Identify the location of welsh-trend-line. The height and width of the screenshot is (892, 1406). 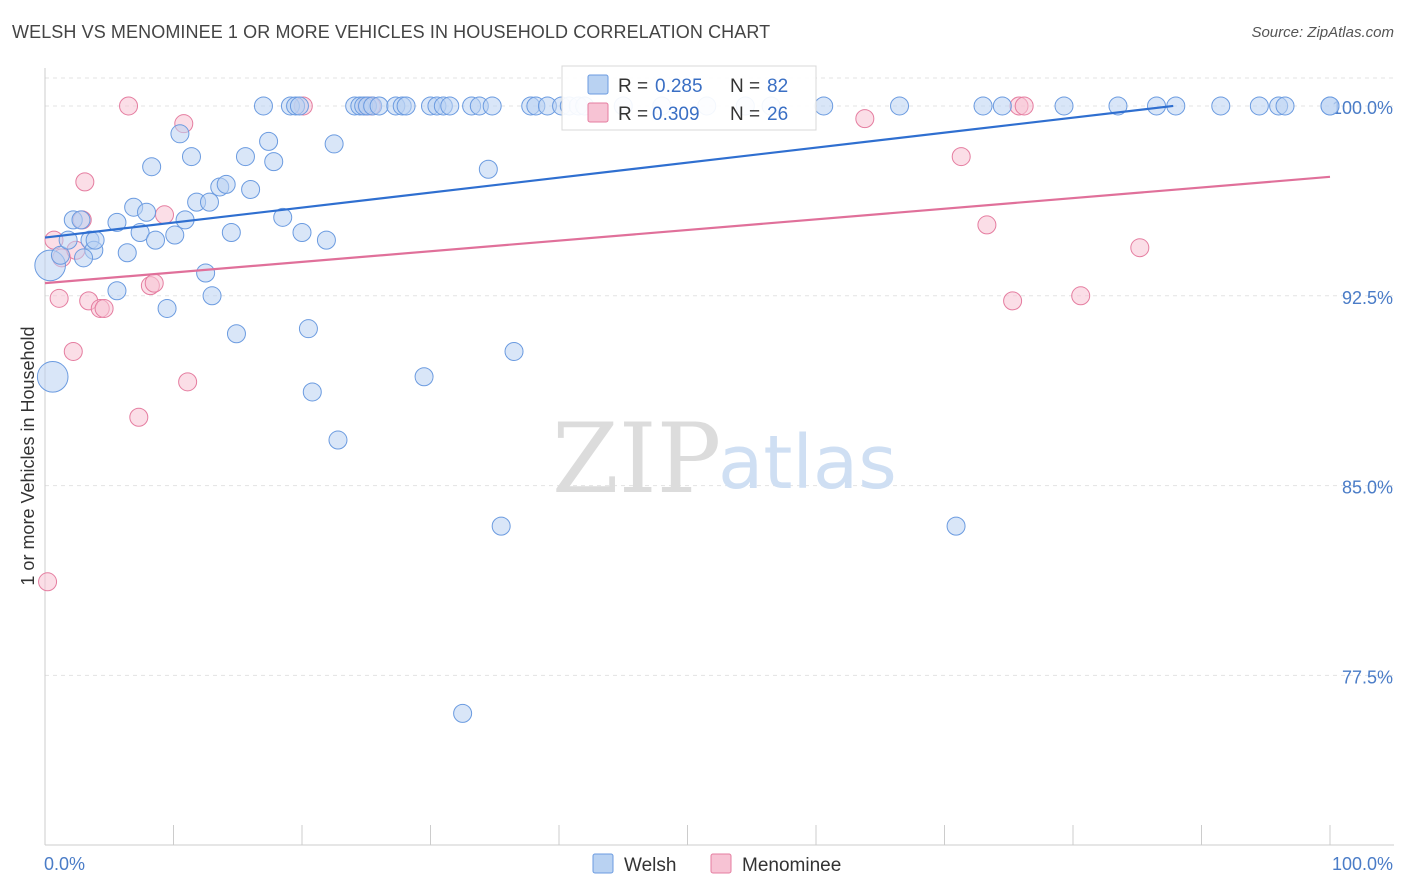
(609, 171).